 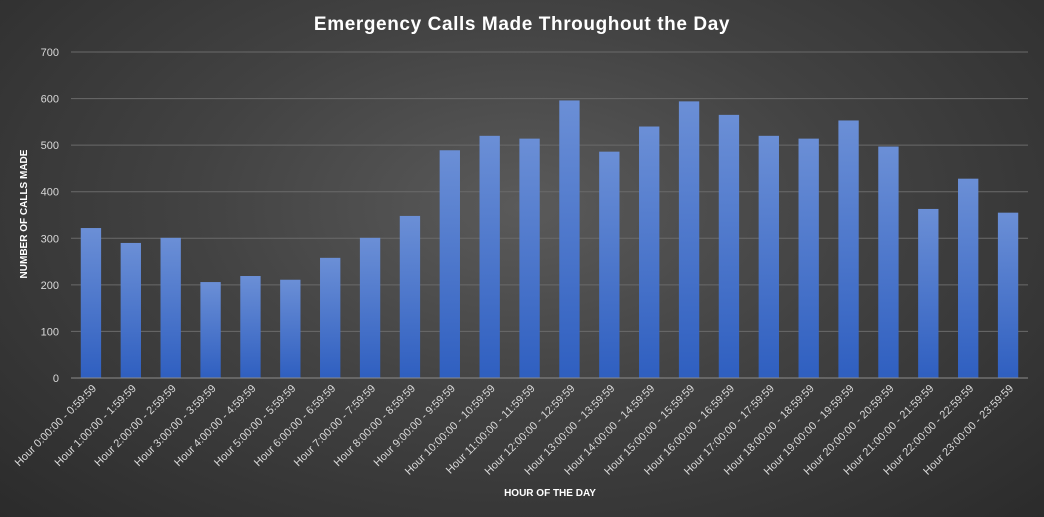 What do you see at coordinates (550, 493) in the screenshot?
I see `x-axis-title: HOUR OF THE DAY` at bounding box center [550, 493].